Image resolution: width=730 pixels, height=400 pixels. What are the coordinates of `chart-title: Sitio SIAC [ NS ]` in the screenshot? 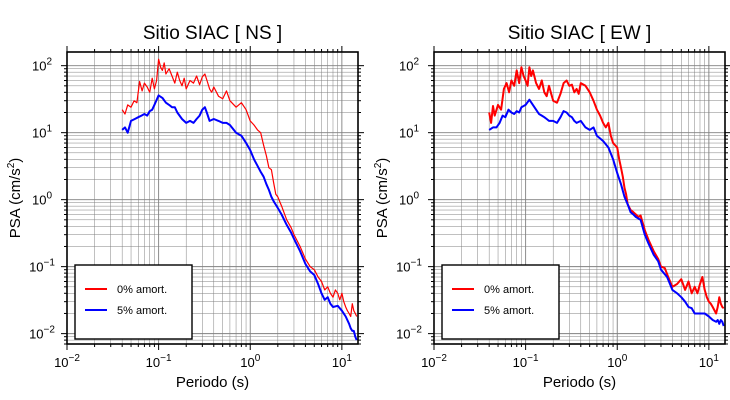 It's located at (212, 33).